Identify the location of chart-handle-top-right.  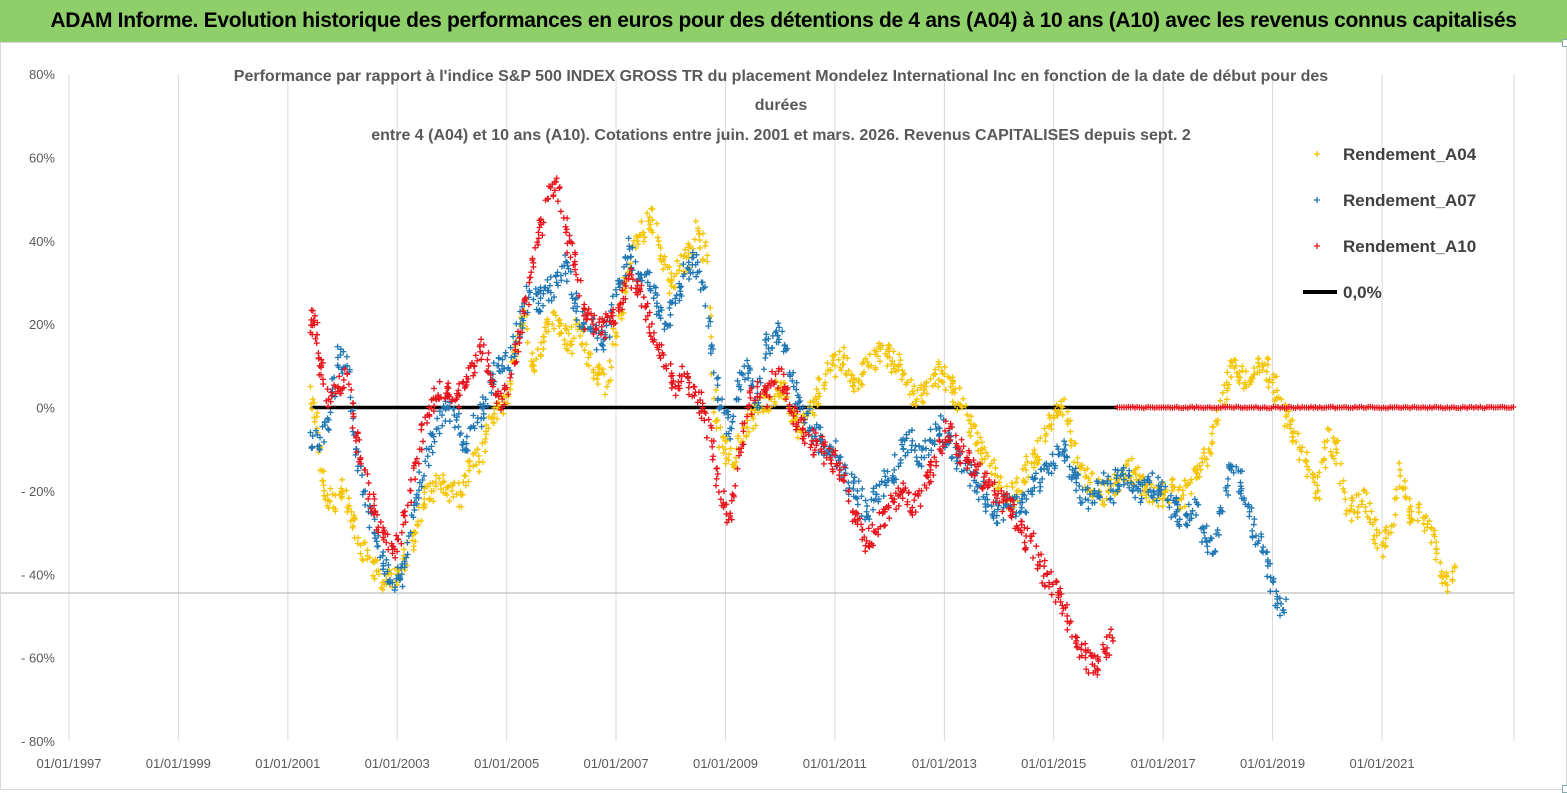
(1564, 43).